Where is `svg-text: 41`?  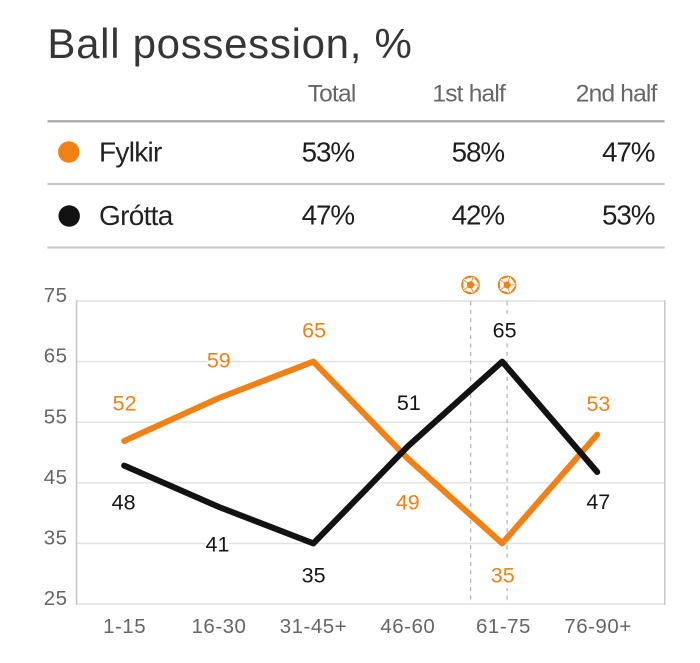
svg-text: 41 is located at coordinates (218, 544).